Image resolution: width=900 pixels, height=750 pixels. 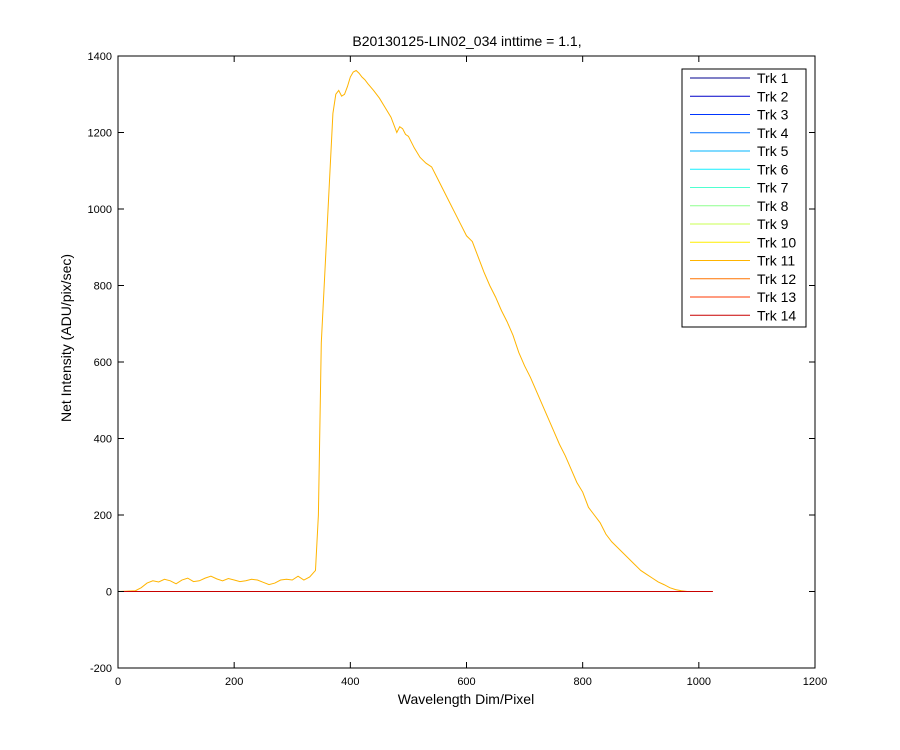 I want to click on y-tick-label: 800, so click(x=103, y=287).